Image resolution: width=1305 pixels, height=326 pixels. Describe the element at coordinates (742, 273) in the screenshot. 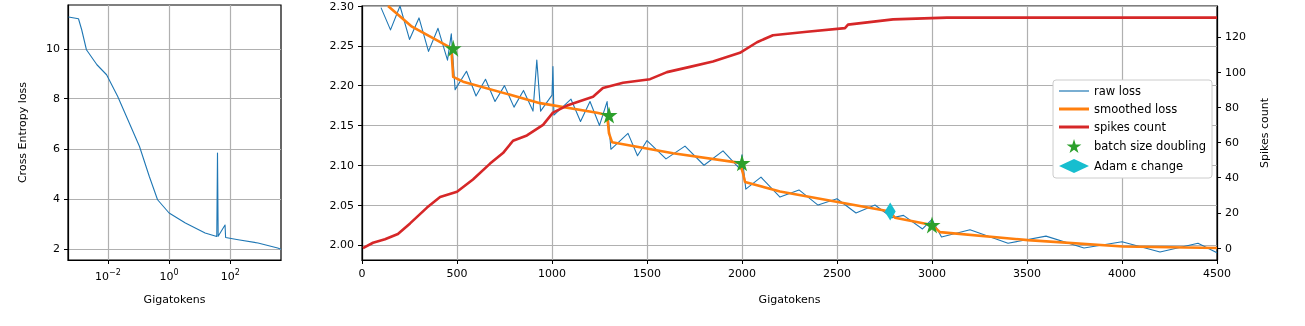

I see `x-tick-label: 2000` at that location.